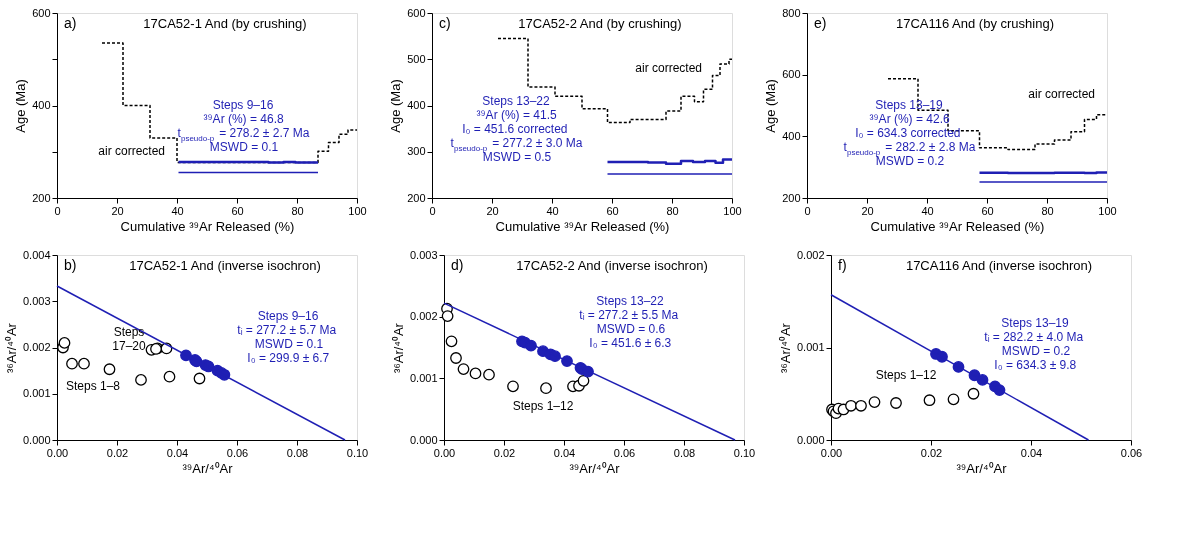  I want to click on chart-title: 17CA52-1 And (by crushing), so click(225, 23).